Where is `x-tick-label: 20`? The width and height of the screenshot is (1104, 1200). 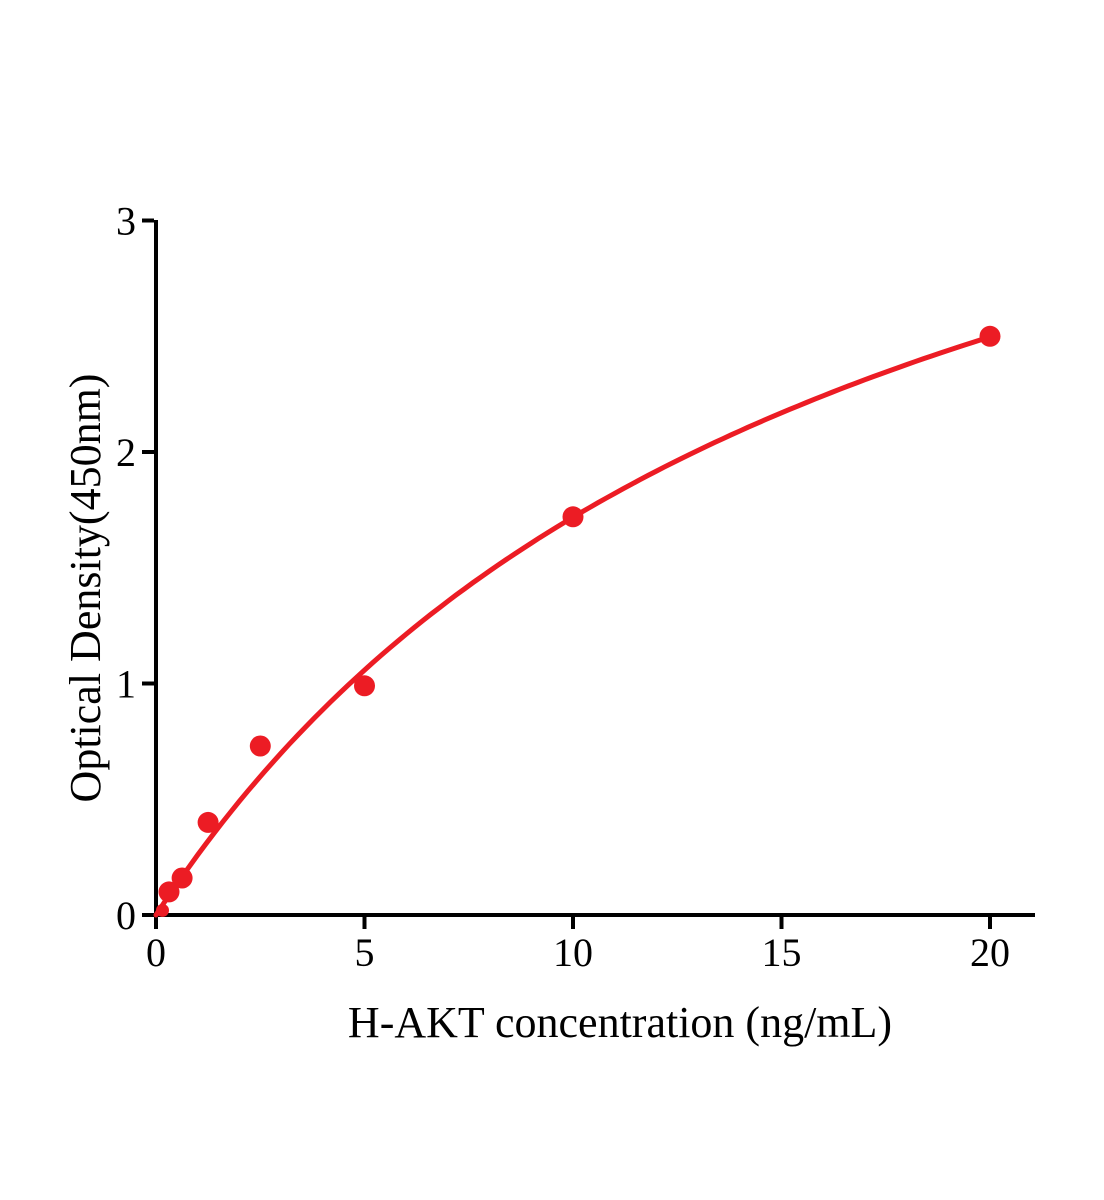 x-tick-label: 20 is located at coordinates (990, 952).